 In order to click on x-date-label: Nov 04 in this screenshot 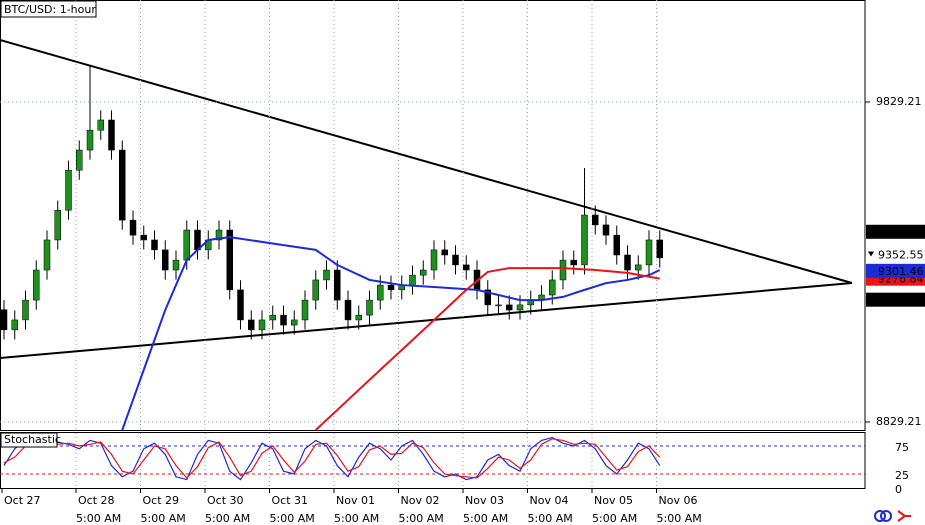, I will do `click(549, 500)`.